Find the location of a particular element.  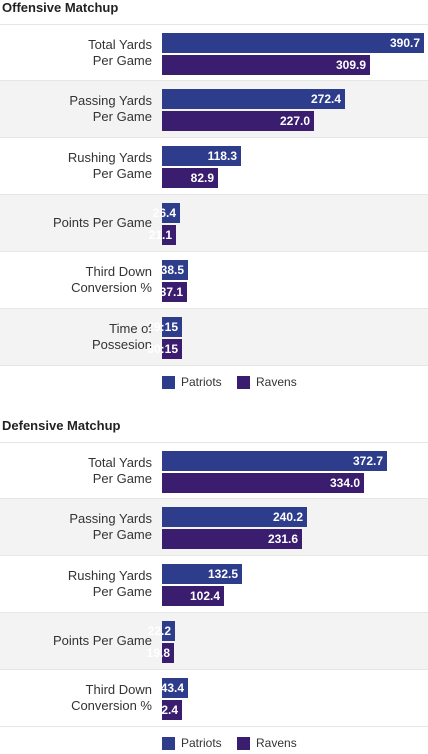

patriots-bar: 38.5 is located at coordinates (174, 270).